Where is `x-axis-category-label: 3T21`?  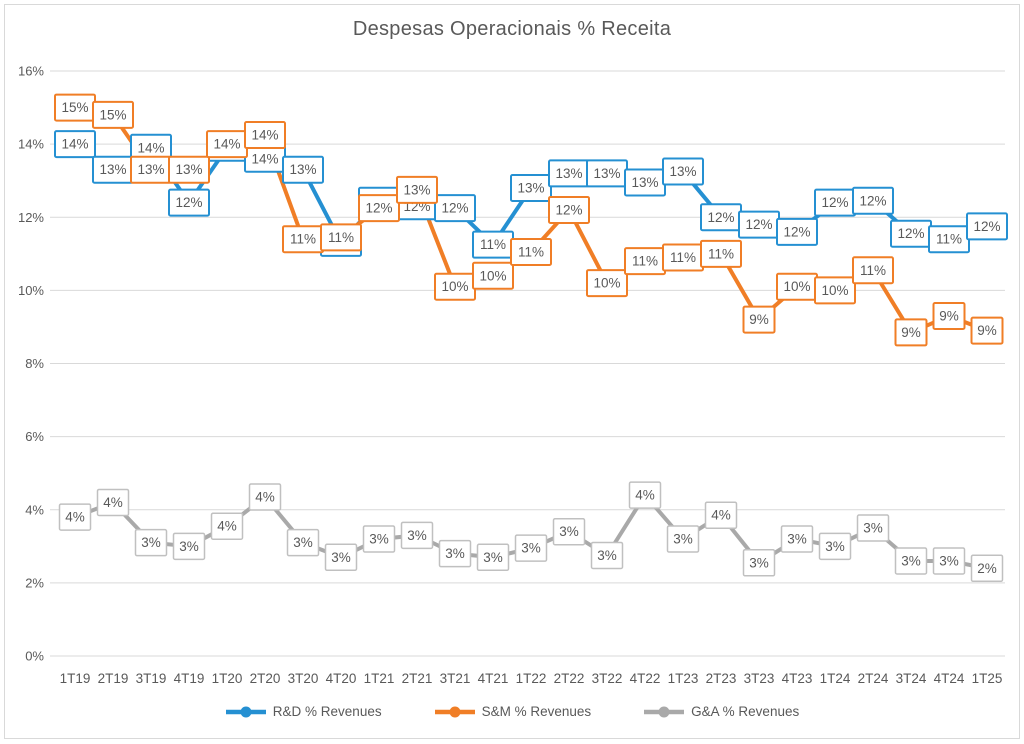 x-axis-category-label: 3T21 is located at coordinates (455, 678).